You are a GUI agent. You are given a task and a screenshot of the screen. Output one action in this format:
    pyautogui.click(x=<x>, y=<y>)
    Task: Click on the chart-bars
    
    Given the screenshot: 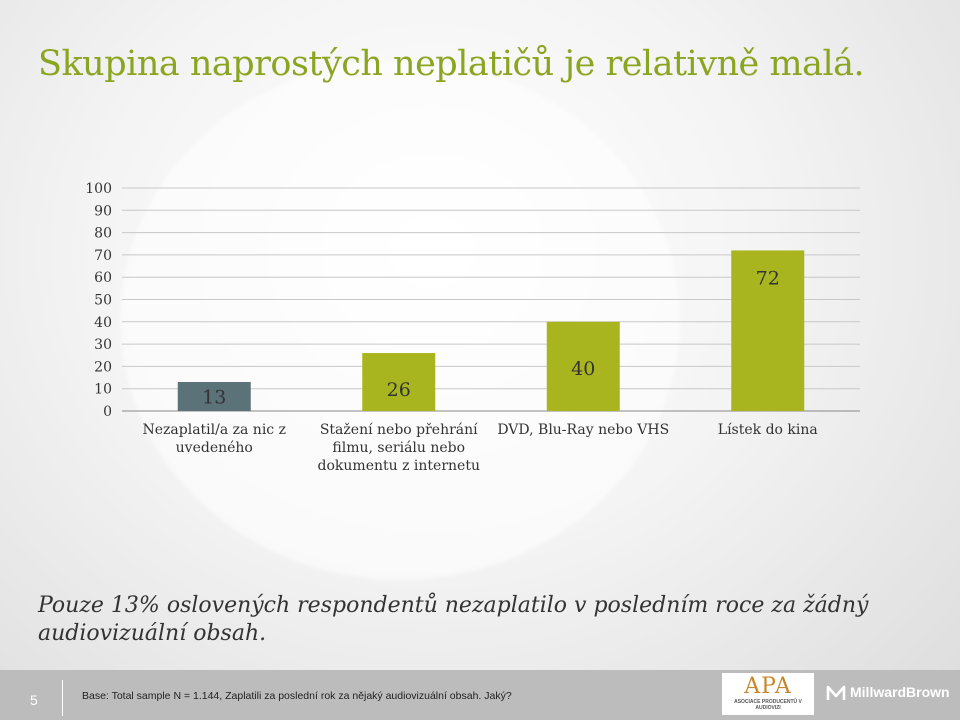 What is the action you would take?
    pyautogui.click(x=491, y=330)
    